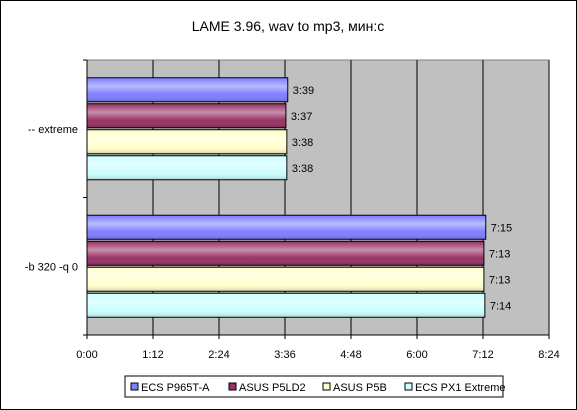  What do you see at coordinates (350, 355) in the screenshot?
I see `x-tick-label: 4:48` at bounding box center [350, 355].